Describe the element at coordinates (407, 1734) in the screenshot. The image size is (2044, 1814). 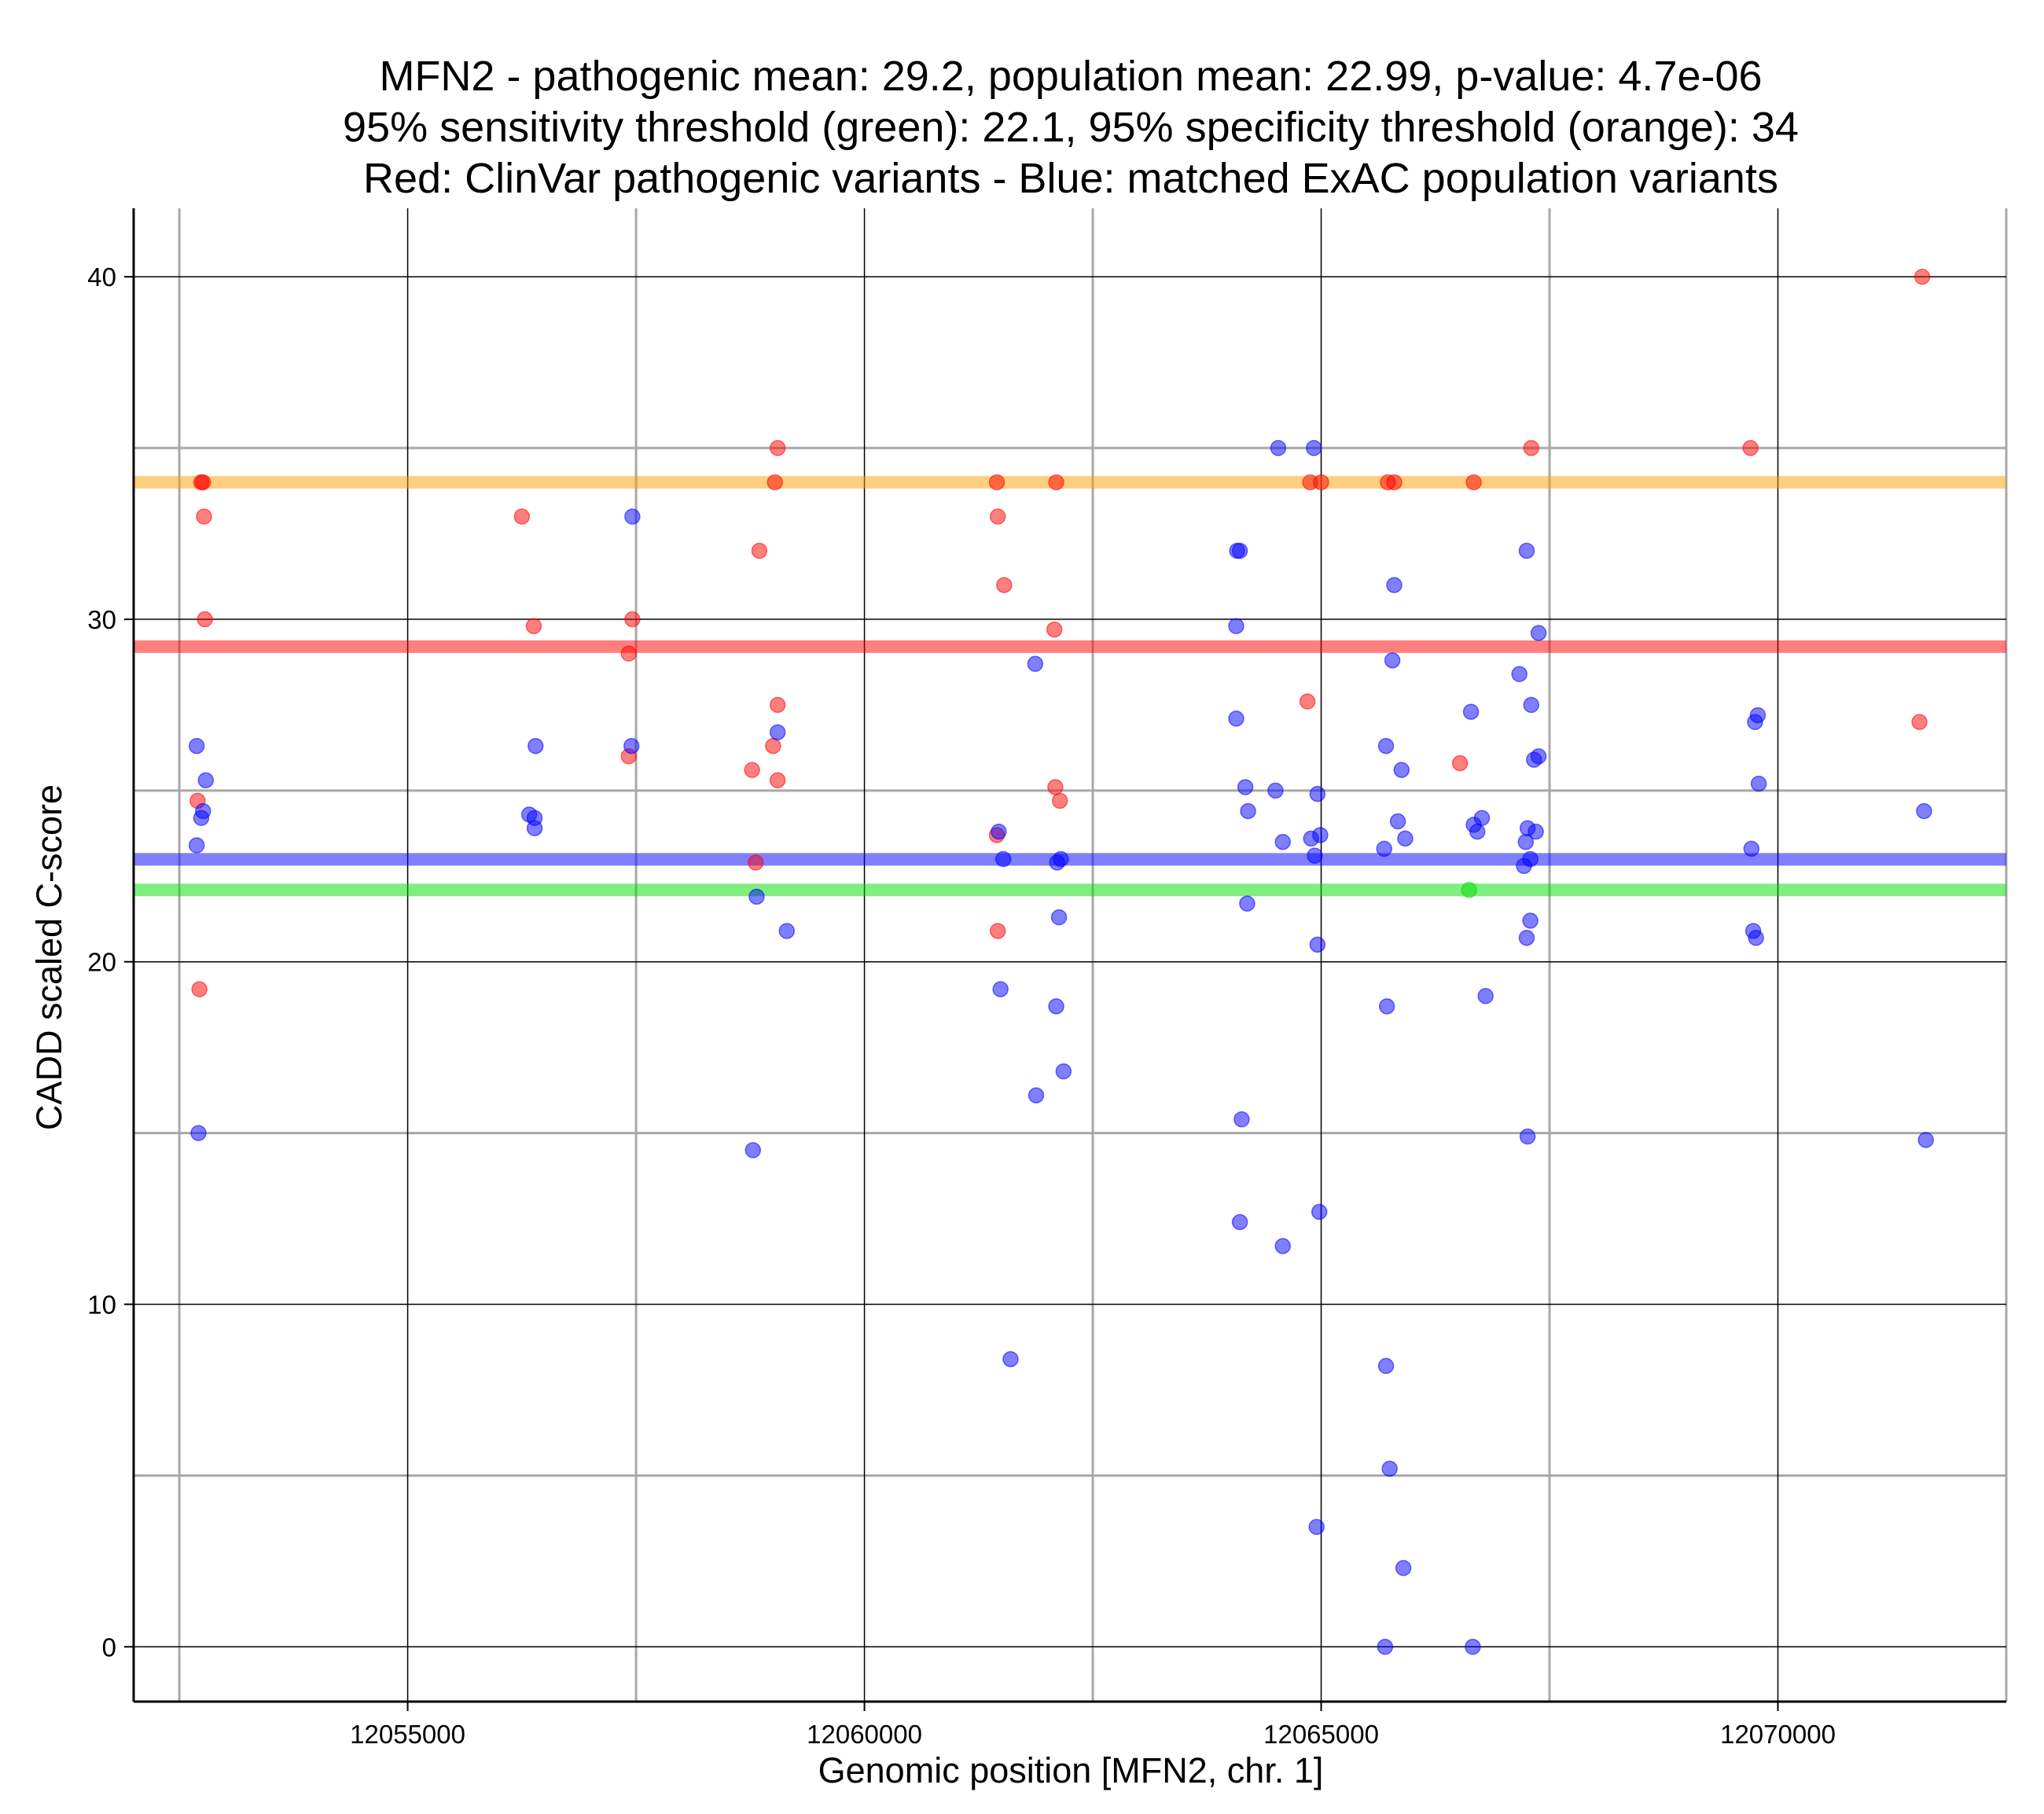
I see `x-tick-label: 12055000` at that location.